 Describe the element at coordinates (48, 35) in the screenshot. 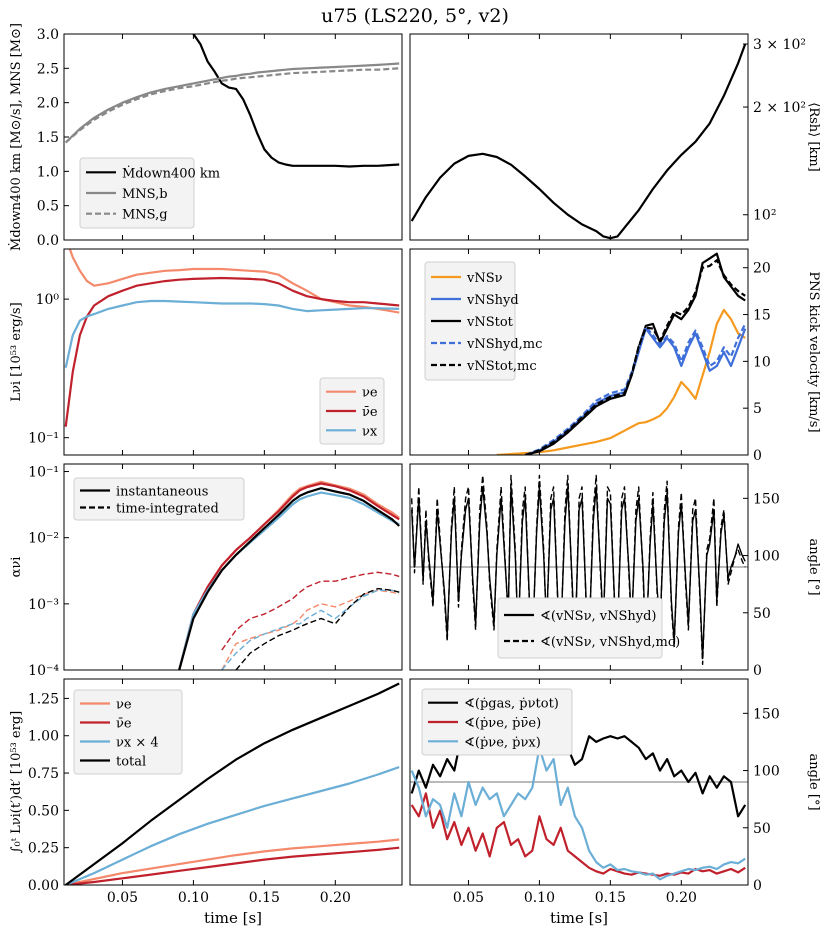

I see `p1-ytick-label: 3.0` at that location.